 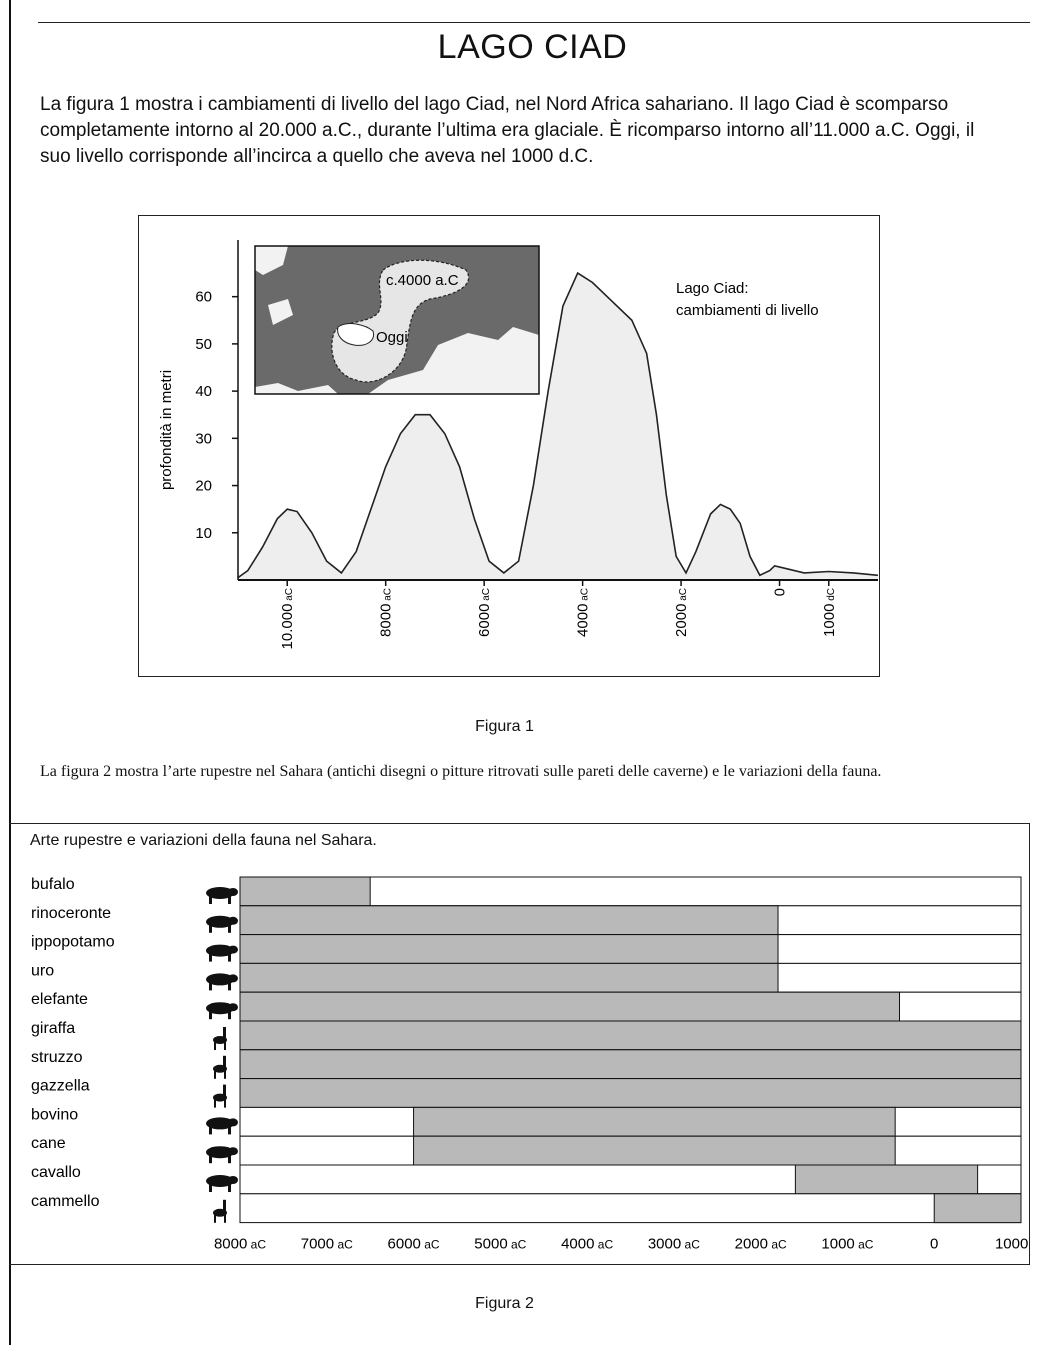 I want to click on y-axis-label: profondità in metri, so click(x=166, y=430).